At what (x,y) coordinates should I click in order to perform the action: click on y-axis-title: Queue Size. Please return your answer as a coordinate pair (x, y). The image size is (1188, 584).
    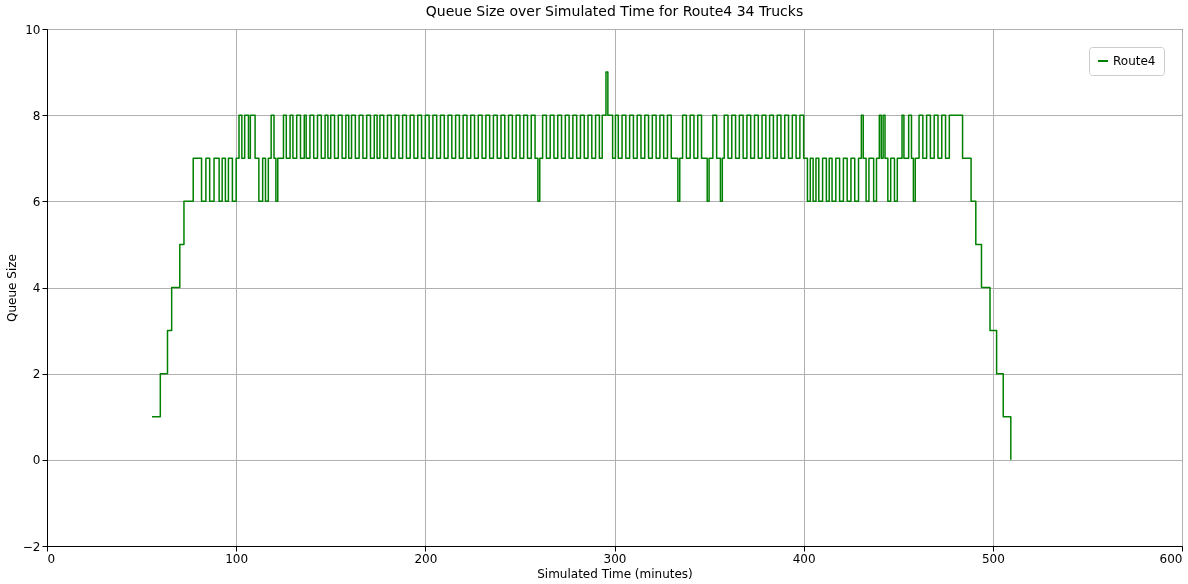
    Looking at the image, I should click on (11, 288).